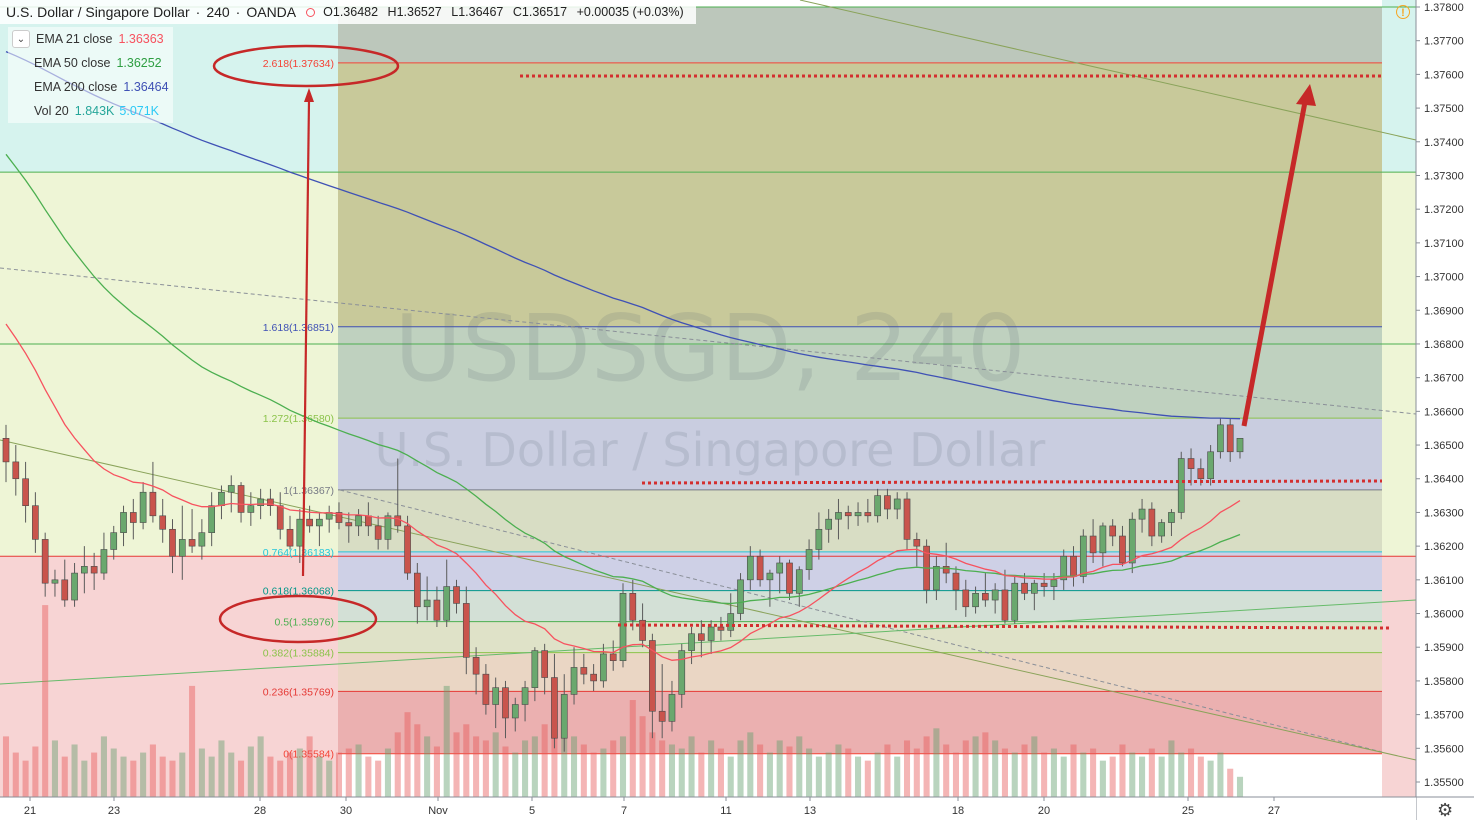 The width and height of the screenshot is (1474, 820). Describe the element at coordinates (1445, 410) in the screenshot. I see `price-axis-bg` at that location.